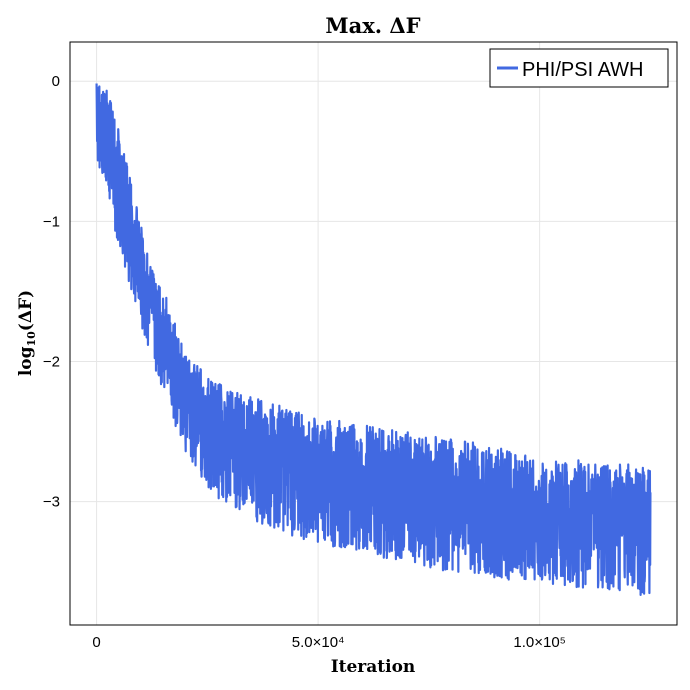 Image resolution: width=690 pixels, height=690 pixels. I want to click on y-tick-label: −3, so click(51, 502).